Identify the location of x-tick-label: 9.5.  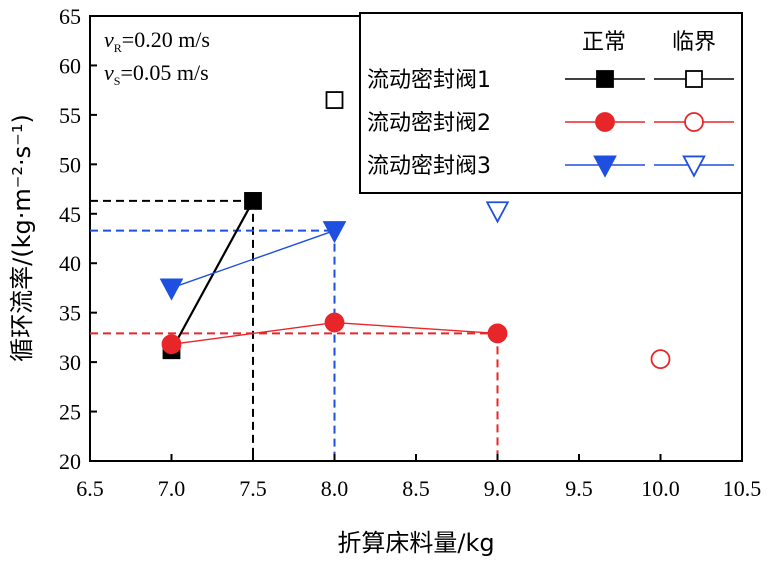
(579, 488).